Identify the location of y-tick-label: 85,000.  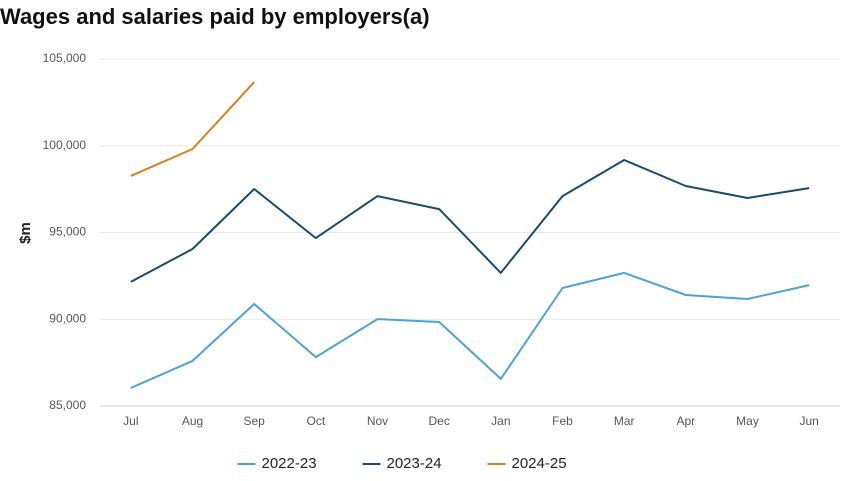
(67, 405).